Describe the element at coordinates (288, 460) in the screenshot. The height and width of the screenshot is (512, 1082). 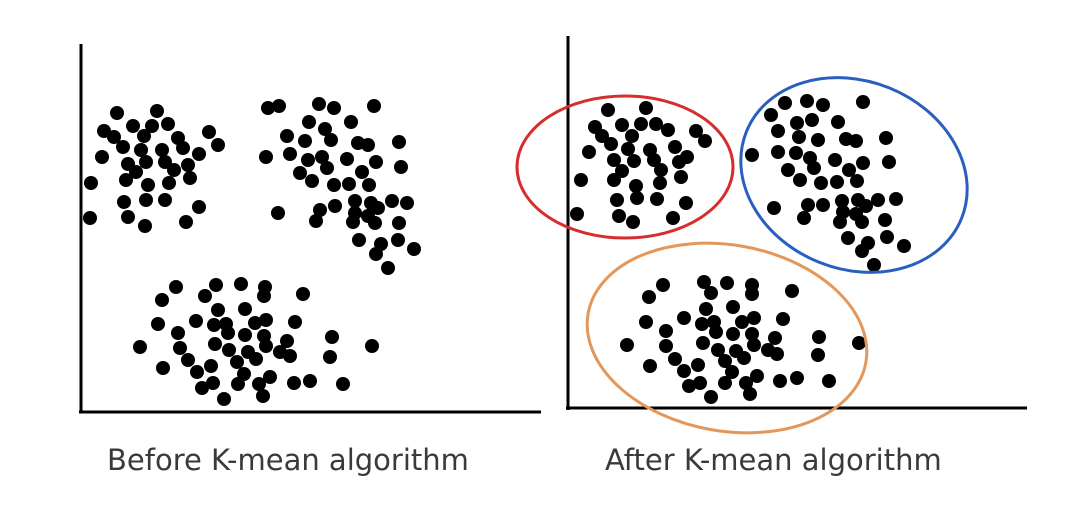
I see `caption-before: Before K-mean algorithm` at that location.